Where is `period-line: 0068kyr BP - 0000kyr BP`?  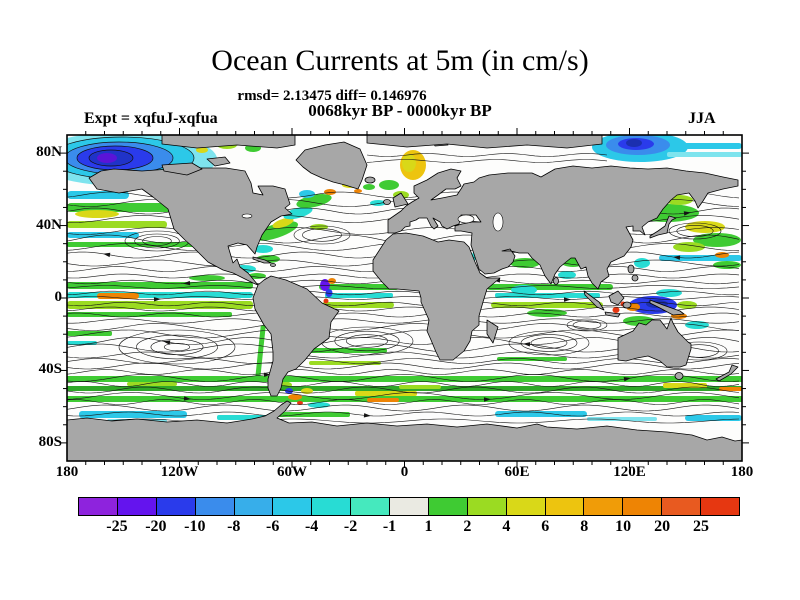 period-line: 0068kyr BP - 0000kyr BP is located at coordinates (400, 110).